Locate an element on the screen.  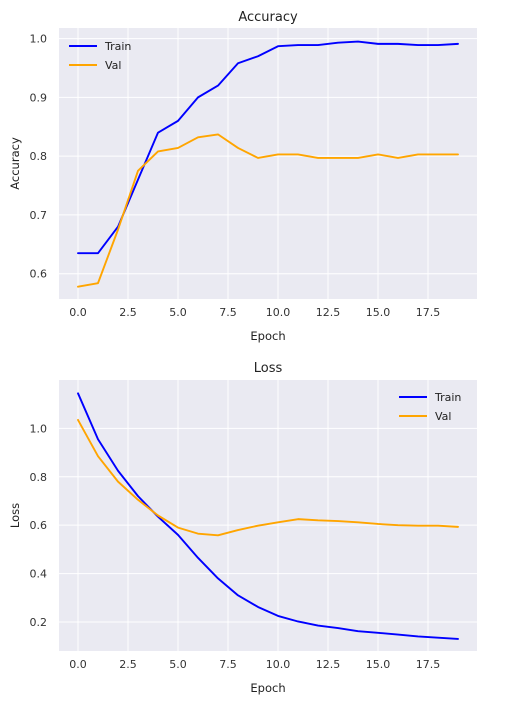
y-axis-label: Loss is located at coordinates (15, 515).